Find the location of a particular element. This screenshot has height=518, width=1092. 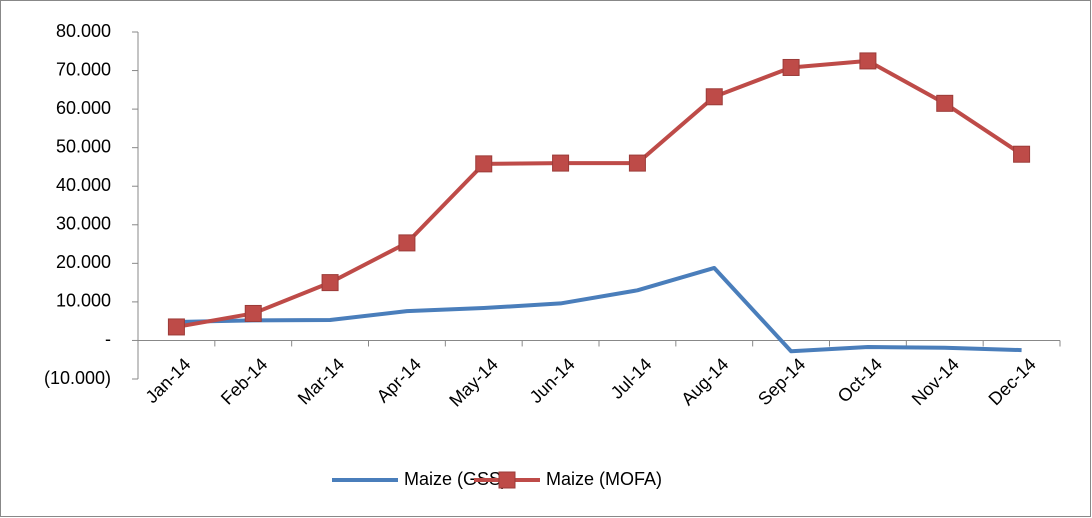

legend-label: Maize (GSS) is located at coordinates (455, 479).